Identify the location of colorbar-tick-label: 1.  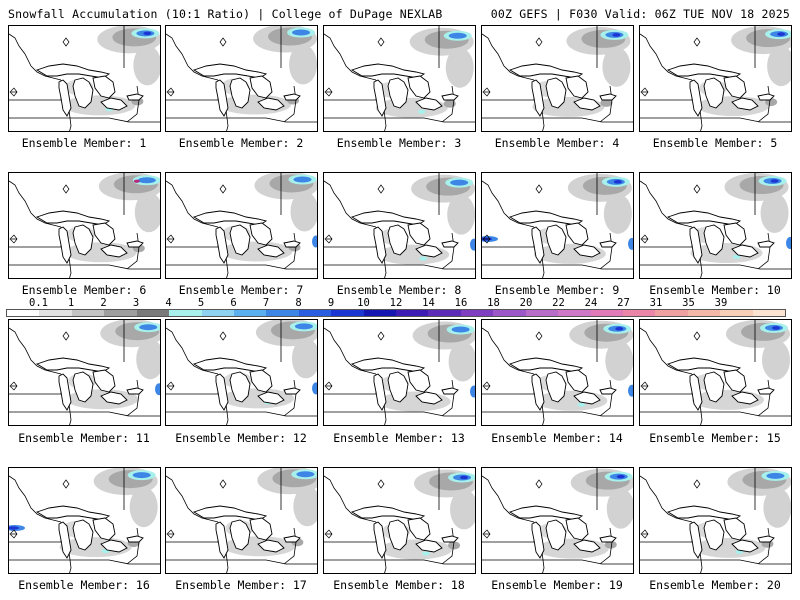
(71, 303).